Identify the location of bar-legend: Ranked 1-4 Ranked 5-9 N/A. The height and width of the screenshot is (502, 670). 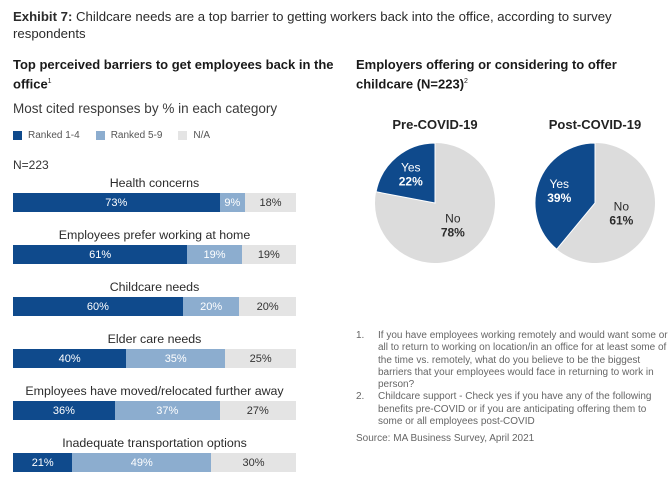
(119, 135).